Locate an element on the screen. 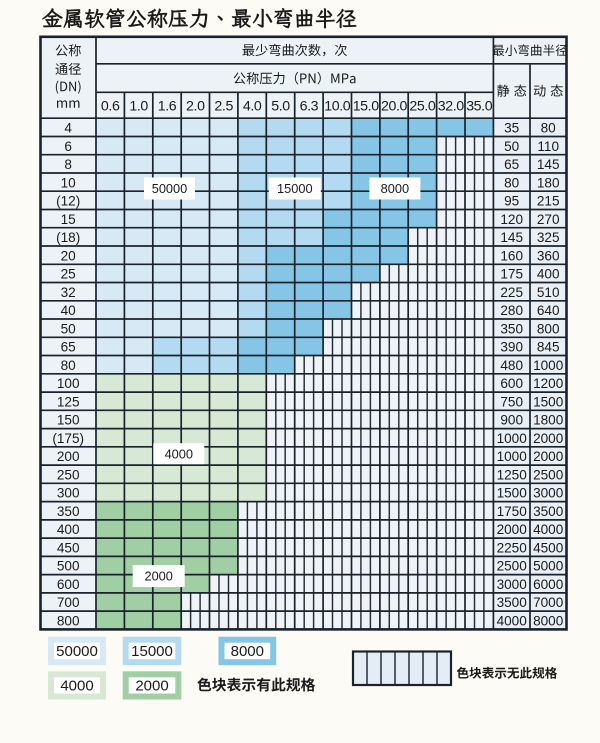  svg-text: 110 is located at coordinates (548, 146).